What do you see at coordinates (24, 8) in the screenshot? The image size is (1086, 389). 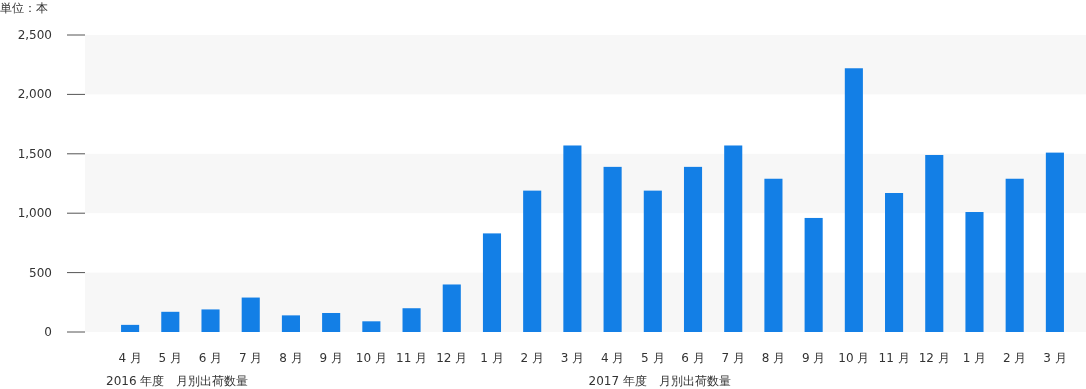 I see `y-axis-title: 単位：本` at bounding box center [24, 8].